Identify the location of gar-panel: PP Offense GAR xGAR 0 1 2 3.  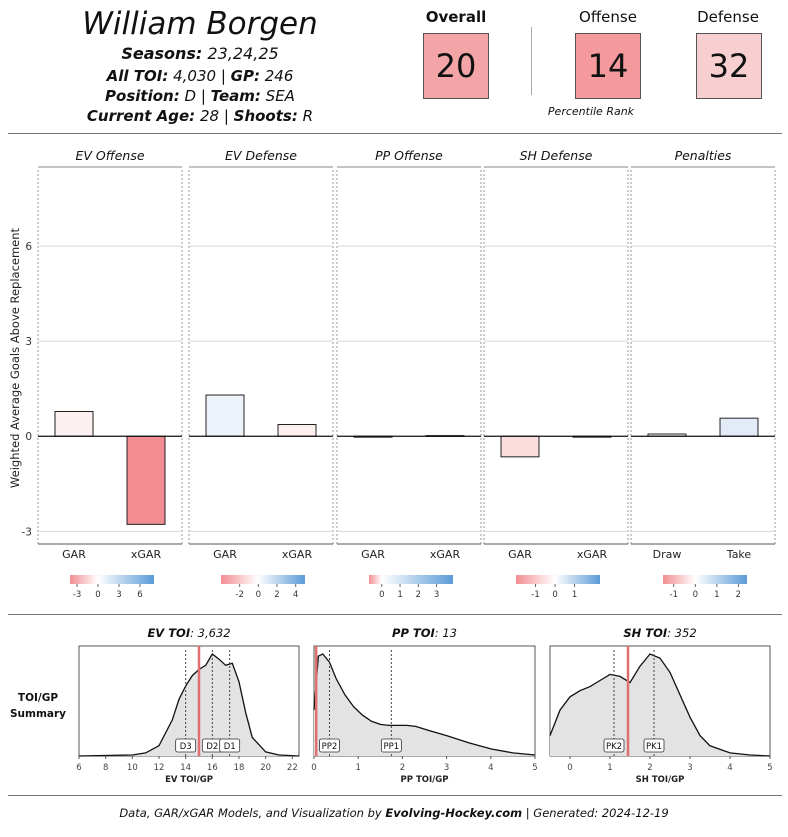
(409, 374).